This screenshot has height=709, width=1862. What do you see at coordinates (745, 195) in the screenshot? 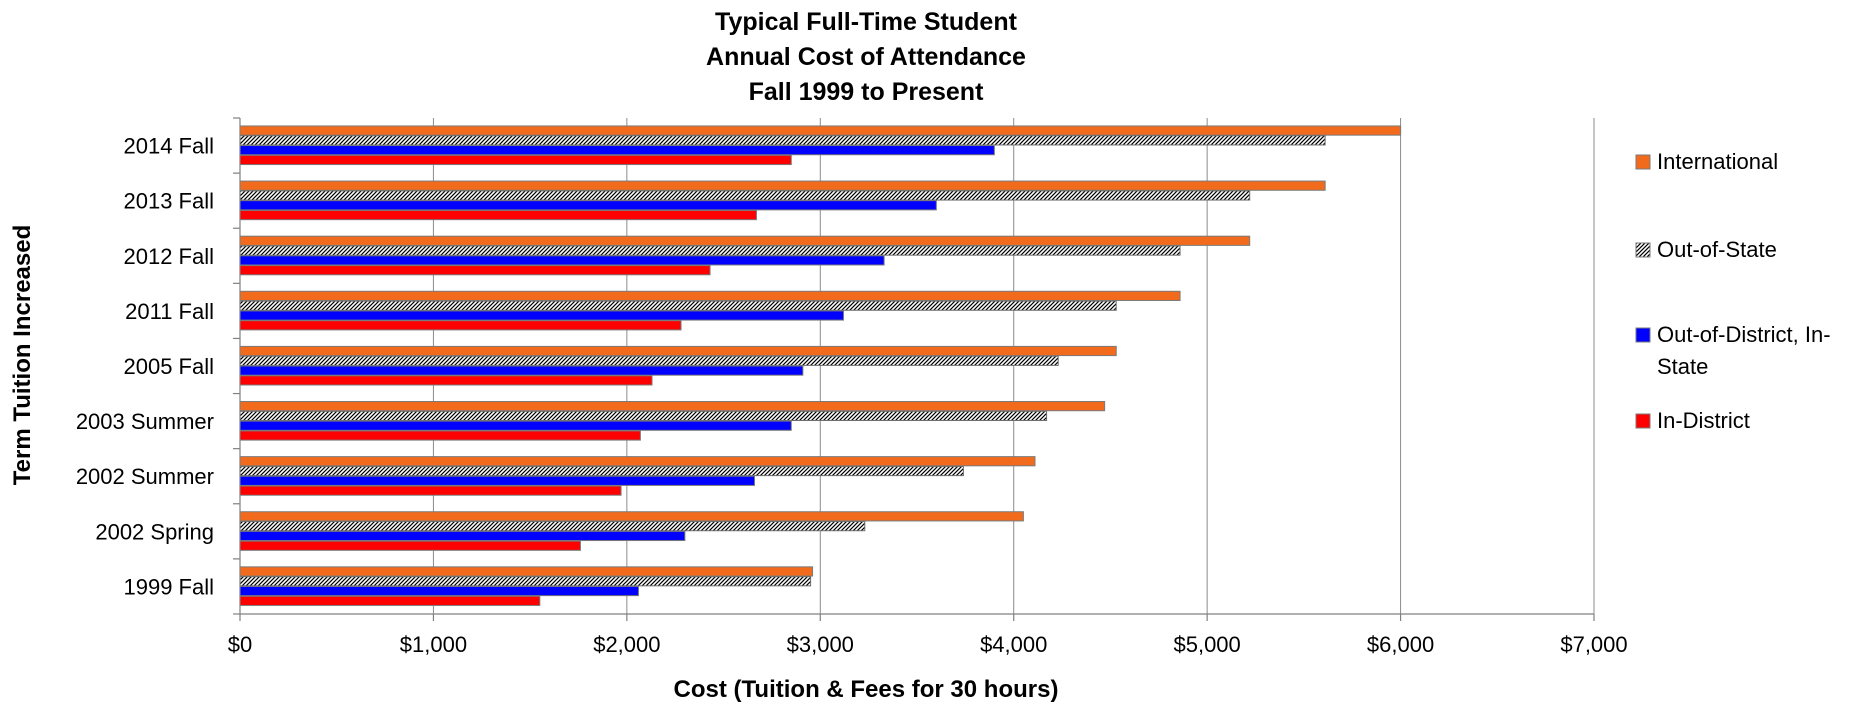
I see `bar-out-of-state-2013-fall` at bounding box center [745, 195].